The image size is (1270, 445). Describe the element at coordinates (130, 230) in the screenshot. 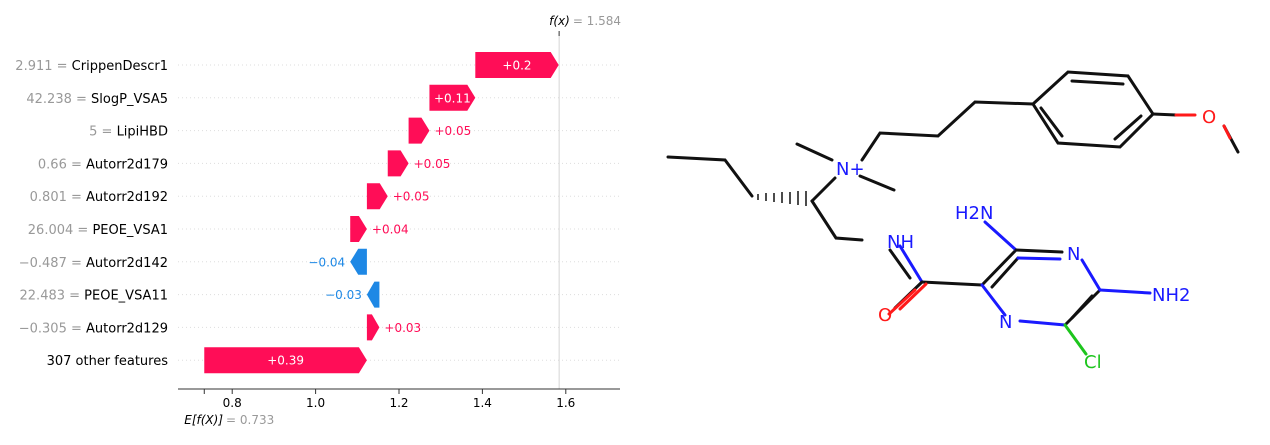

I see `feature-name: PEOE_VSA1` at that location.